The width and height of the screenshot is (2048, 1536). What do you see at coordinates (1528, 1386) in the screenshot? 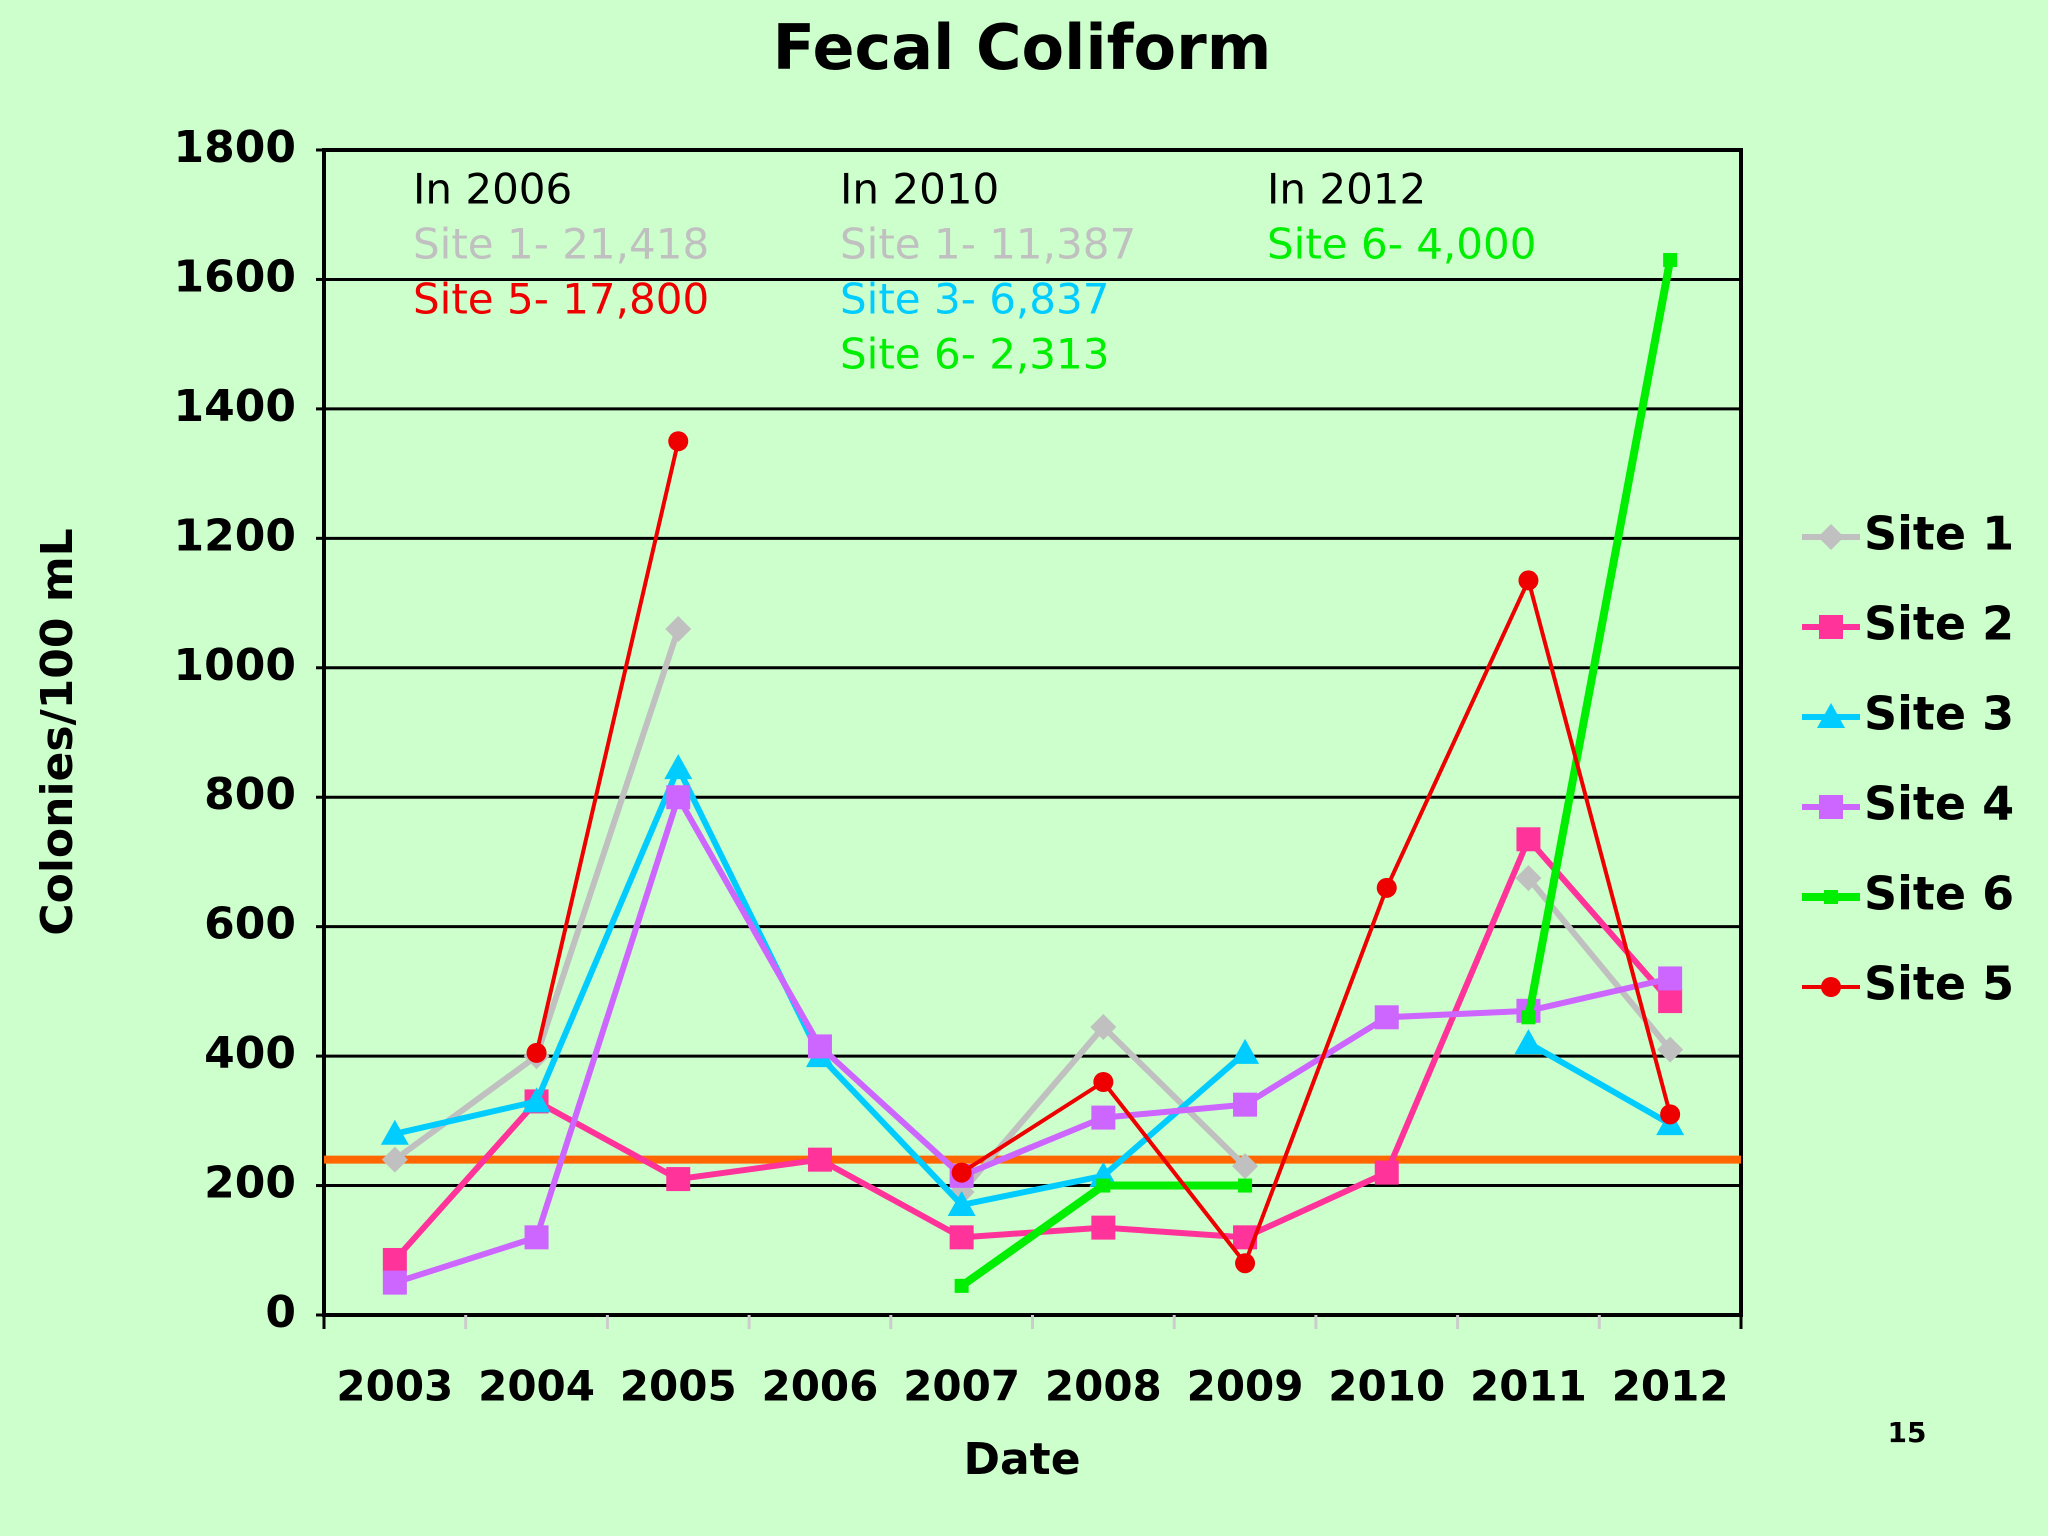
I see `x-tick-label: 2011` at bounding box center [1528, 1386].